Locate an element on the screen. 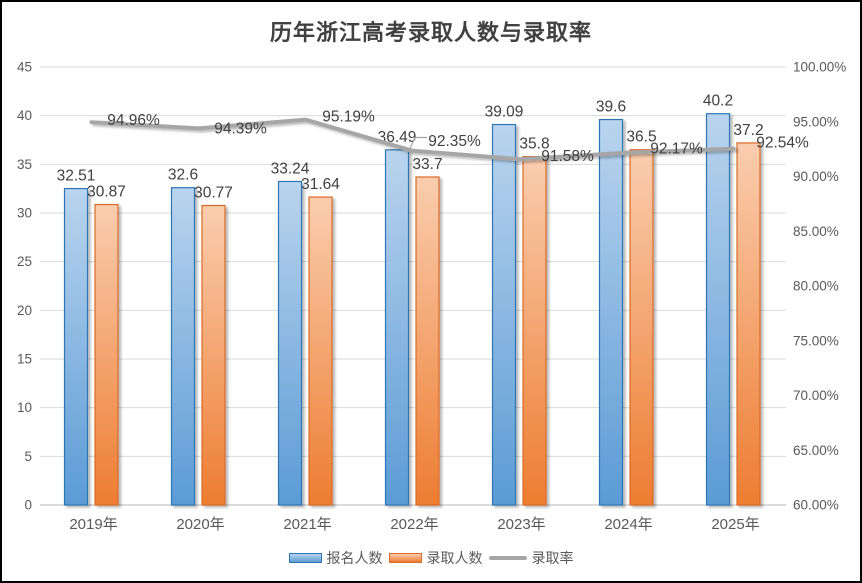 The image size is (862, 583). rate-point-label: 92.54% is located at coordinates (782, 143).